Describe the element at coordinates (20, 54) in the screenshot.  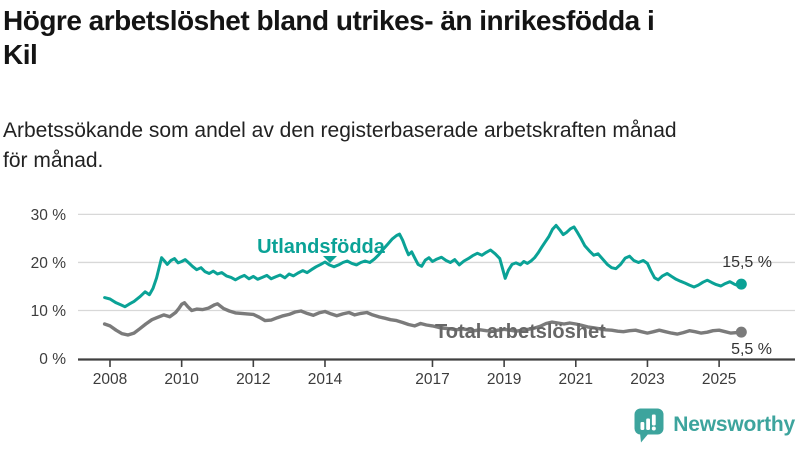
I see `page-title-line2: Kil` at that location.